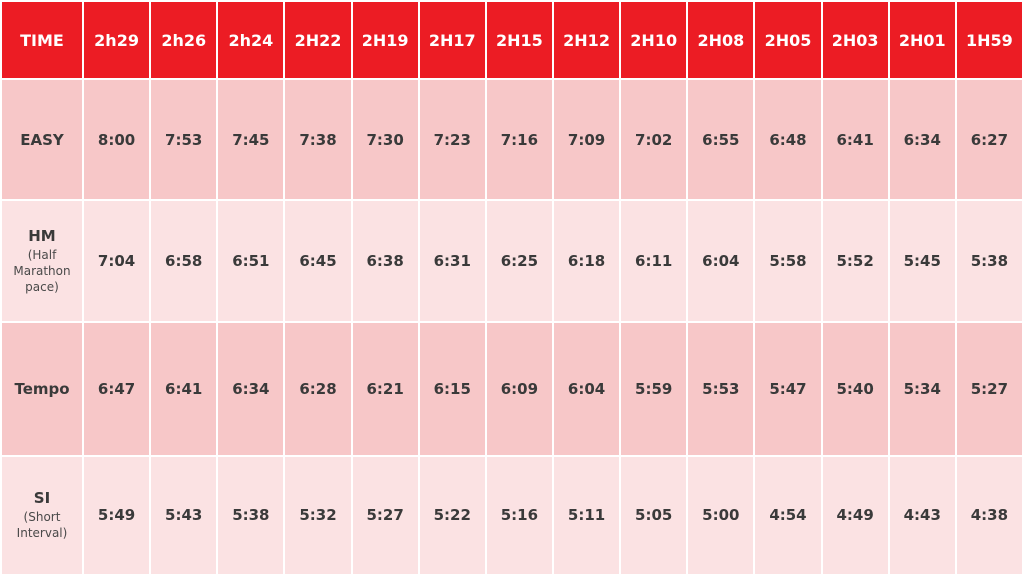 This screenshot has width=1024, height=576. I want to click on time-header: 2h24, so click(251, 40).